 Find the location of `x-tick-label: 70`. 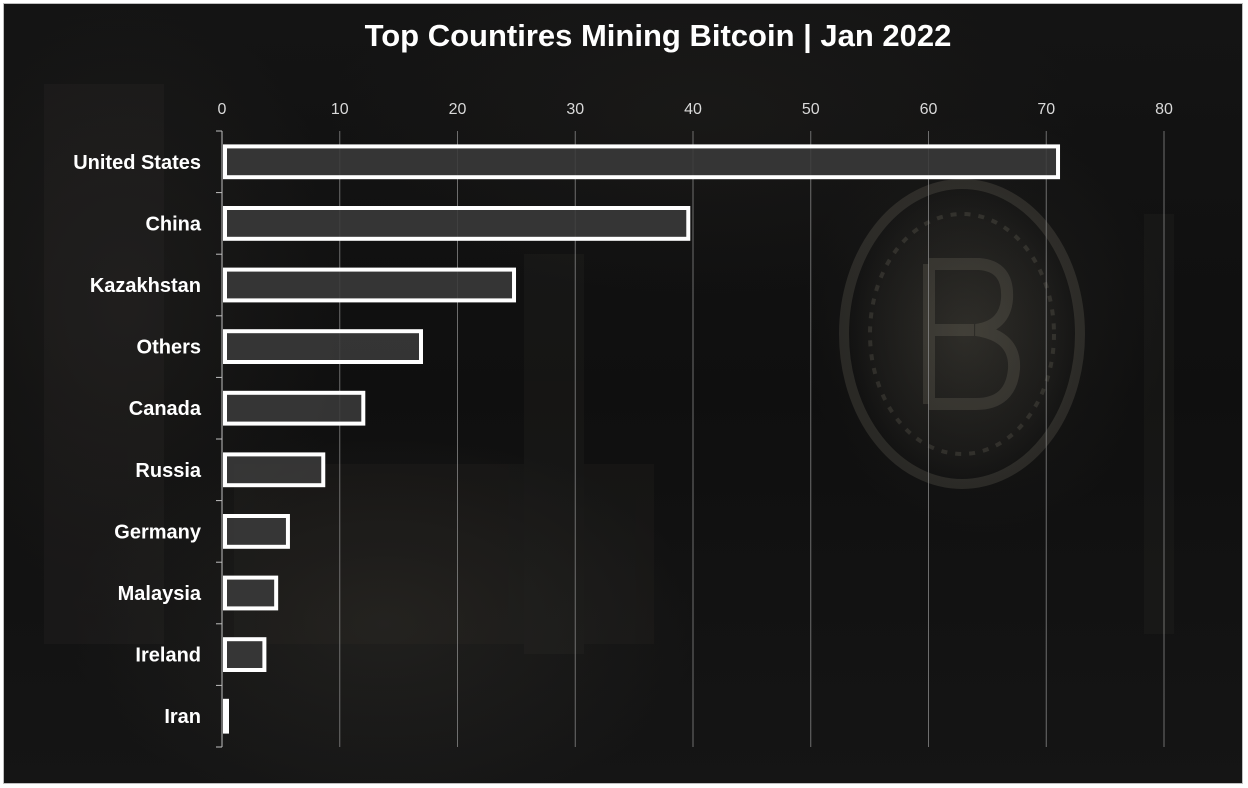

x-tick-label: 70 is located at coordinates (1046, 109).